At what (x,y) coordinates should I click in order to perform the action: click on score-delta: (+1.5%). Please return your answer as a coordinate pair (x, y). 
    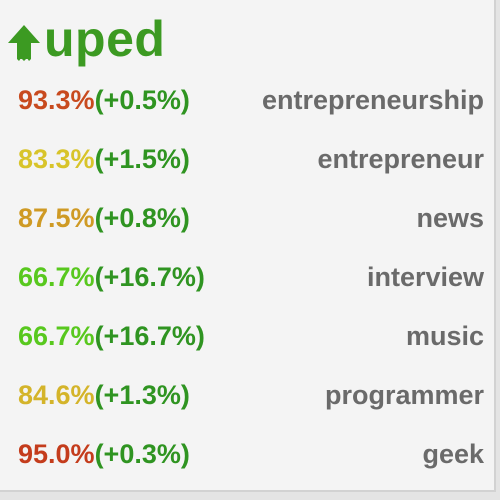
    Looking at the image, I should click on (142, 159).